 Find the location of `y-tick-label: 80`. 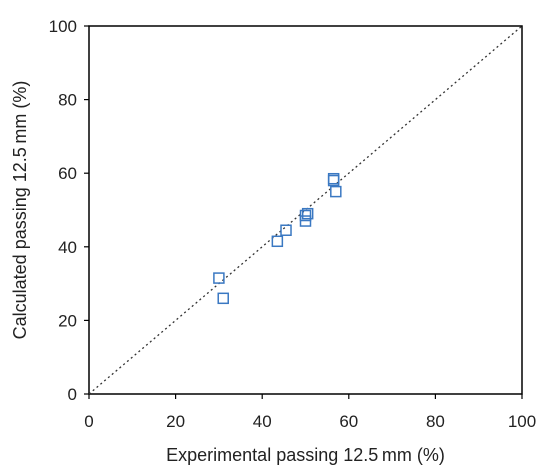

y-tick-label: 80 is located at coordinates (67, 100).